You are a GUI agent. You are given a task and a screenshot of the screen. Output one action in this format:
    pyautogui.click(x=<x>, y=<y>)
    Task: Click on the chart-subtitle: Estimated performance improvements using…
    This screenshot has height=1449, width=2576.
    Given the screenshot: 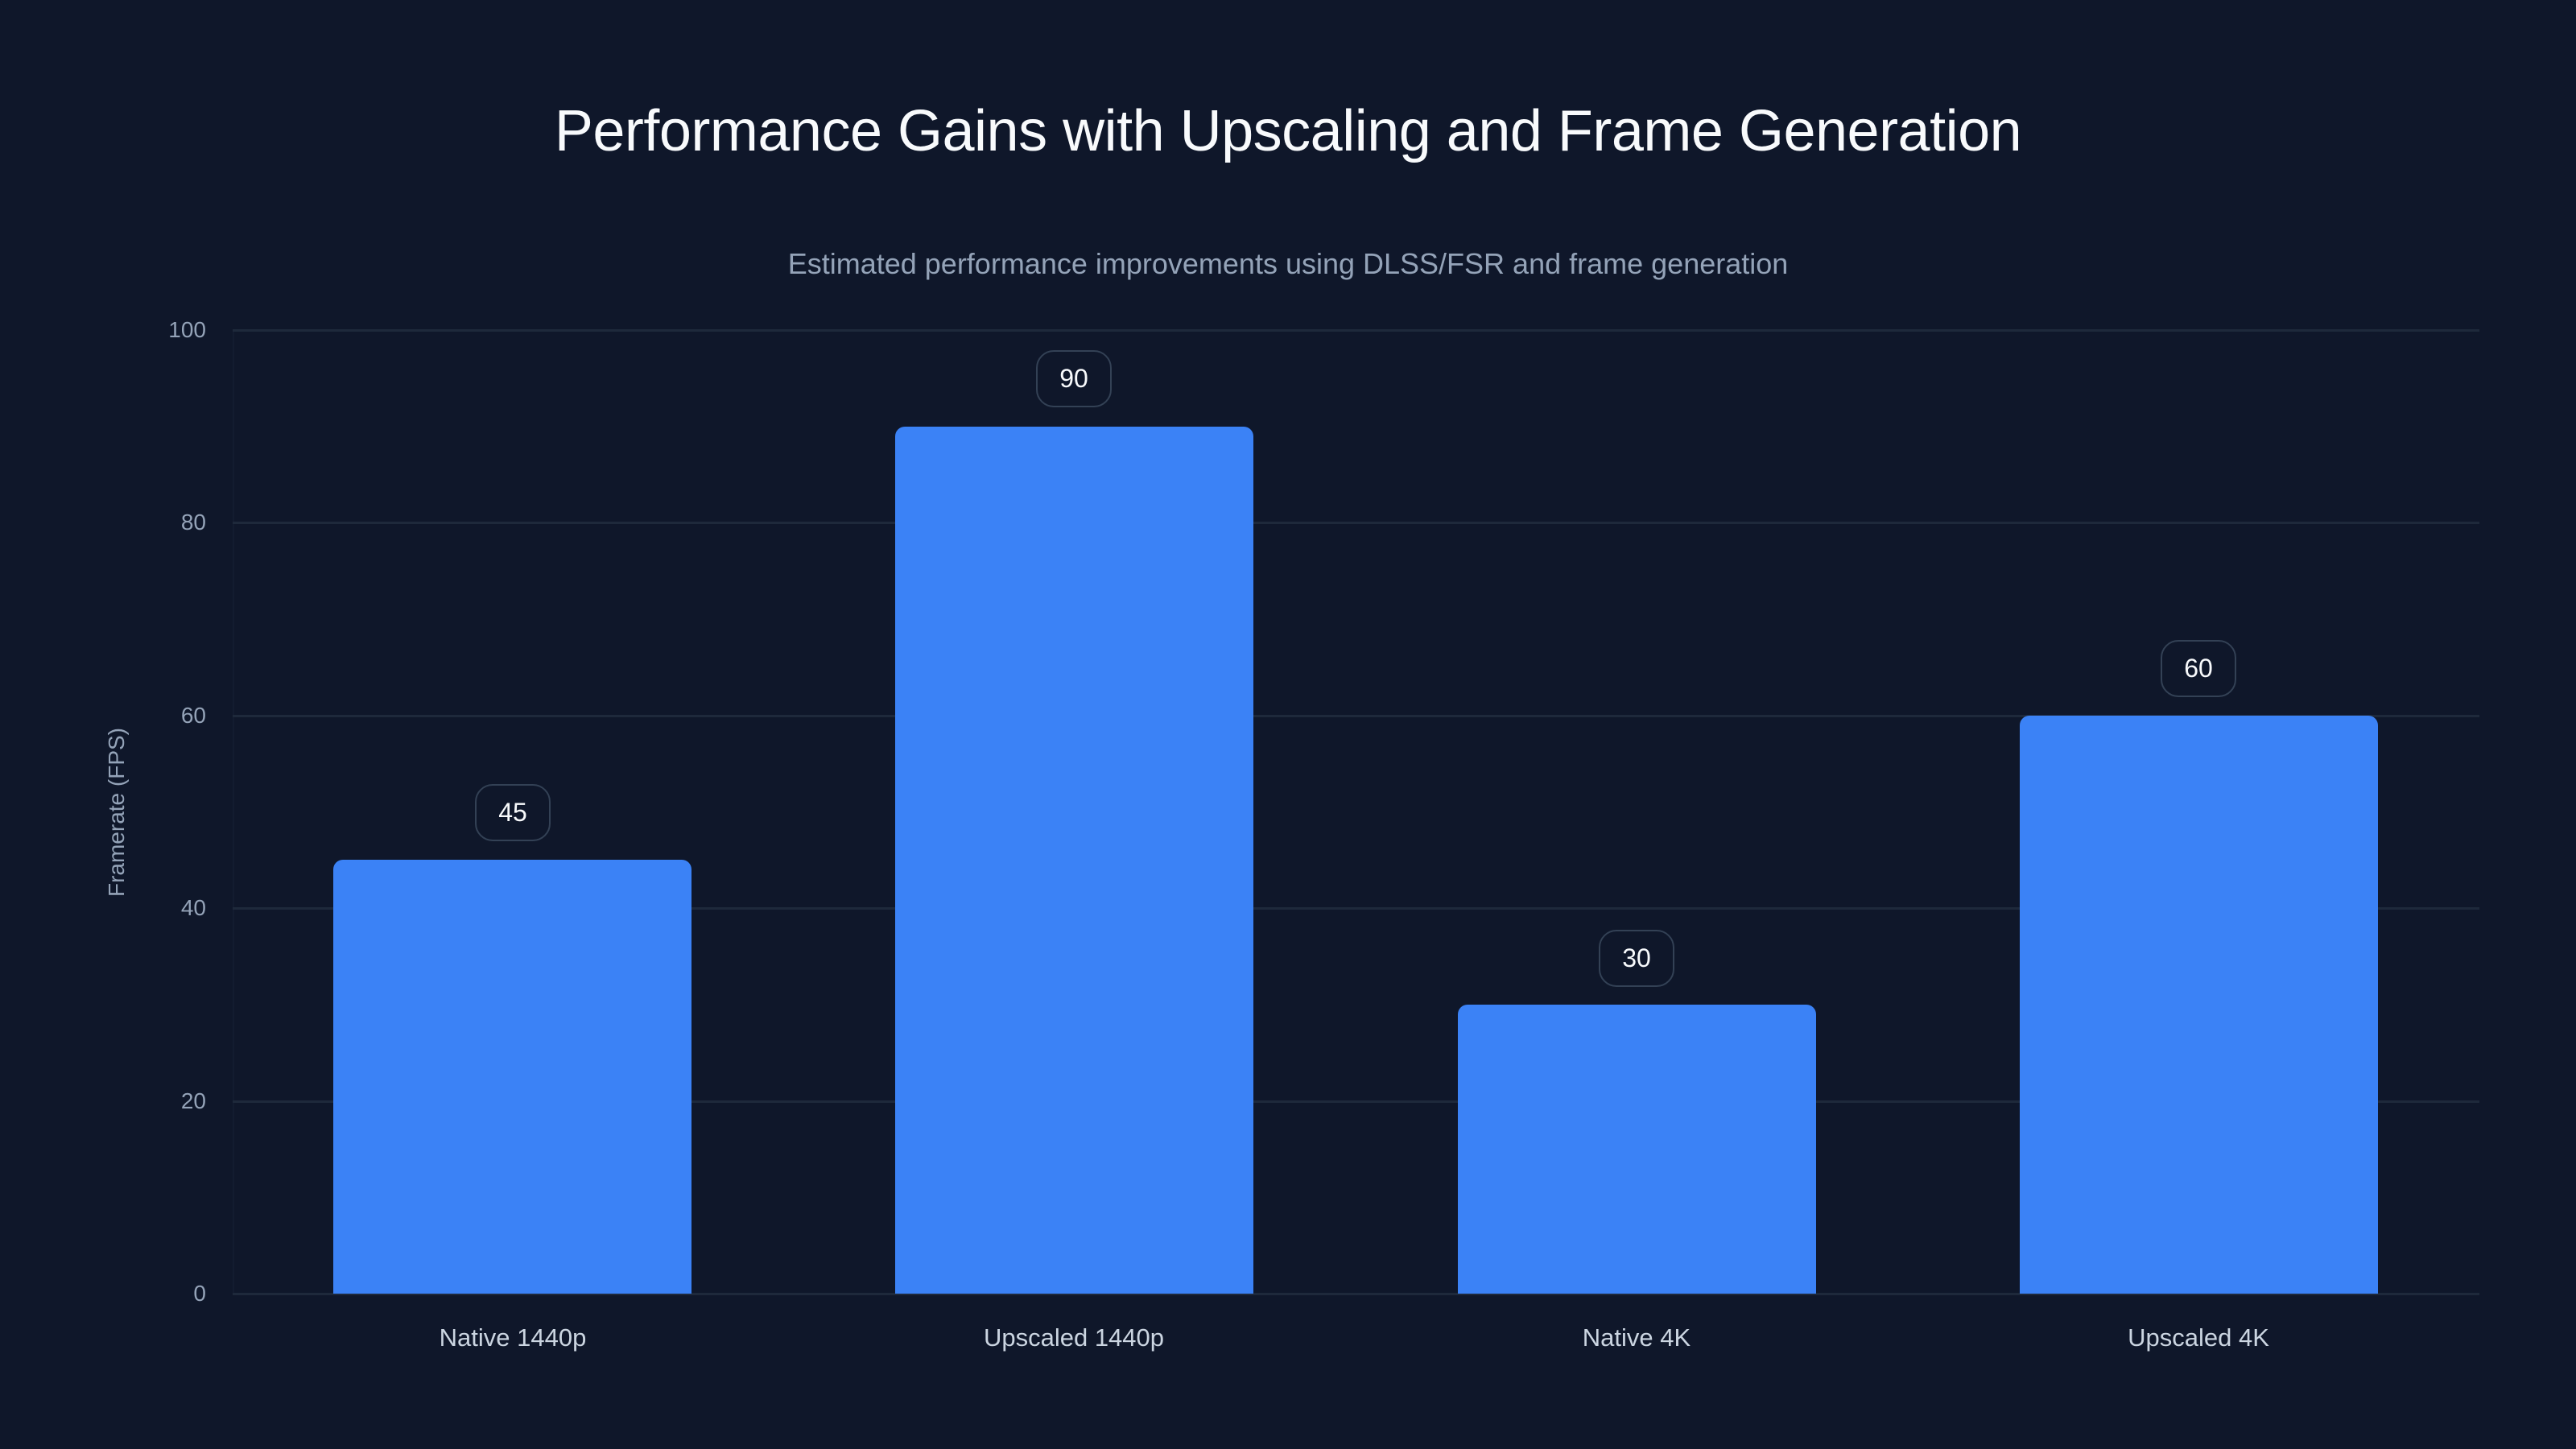 What is the action you would take?
    pyautogui.click(x=1288, y=263)
    